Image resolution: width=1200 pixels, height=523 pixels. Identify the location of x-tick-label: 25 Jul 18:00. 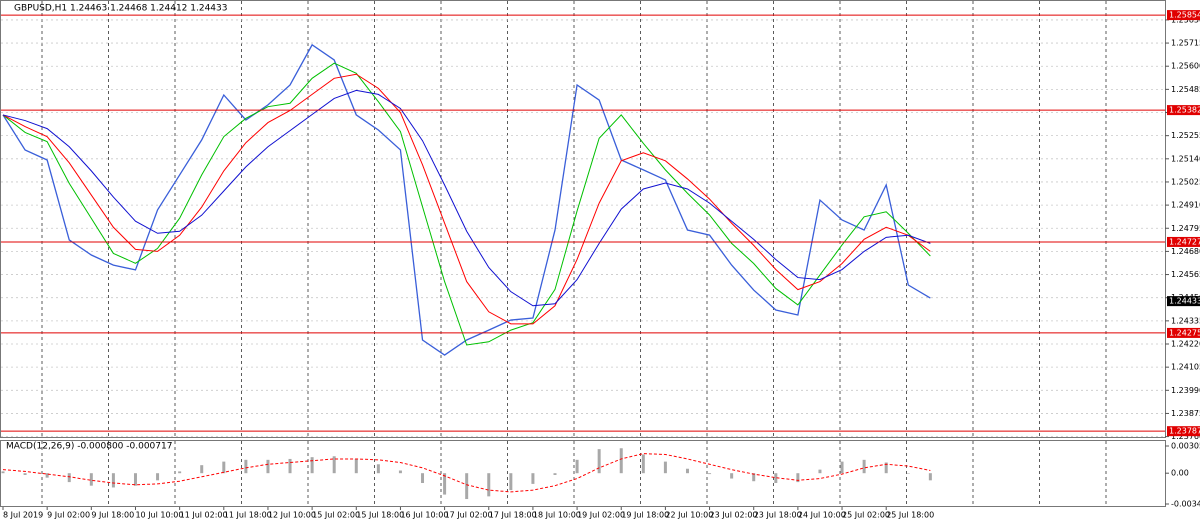
(910, 515).